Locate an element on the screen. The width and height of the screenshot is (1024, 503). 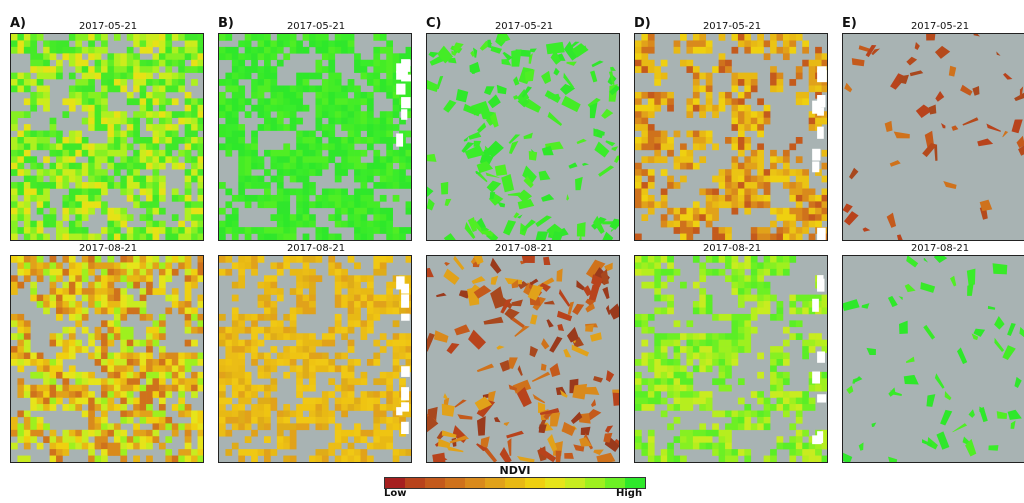
legend-high-label: High is located at coordinates (629, 493).